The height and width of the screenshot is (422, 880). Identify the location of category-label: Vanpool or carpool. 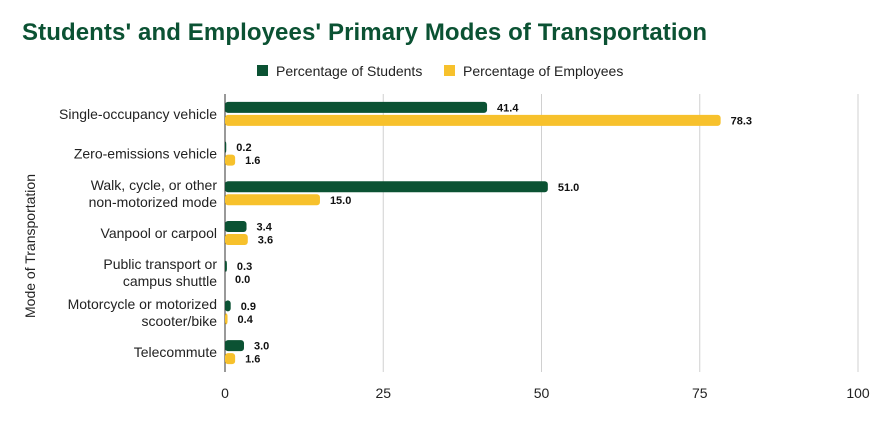
(159, 233).